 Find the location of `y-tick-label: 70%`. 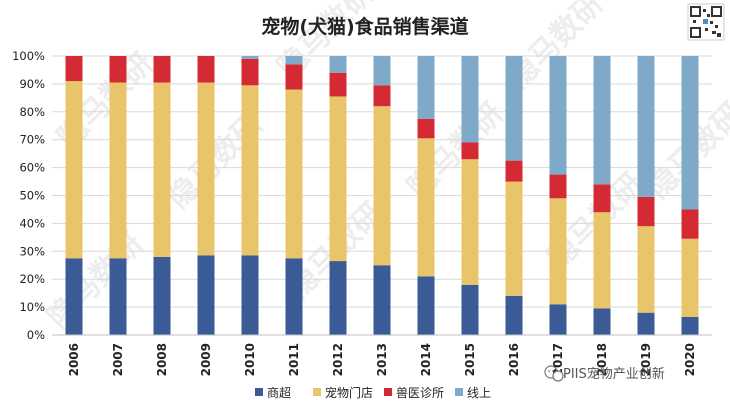

y-tick-label: 70% is located at coordinates (32, 140).